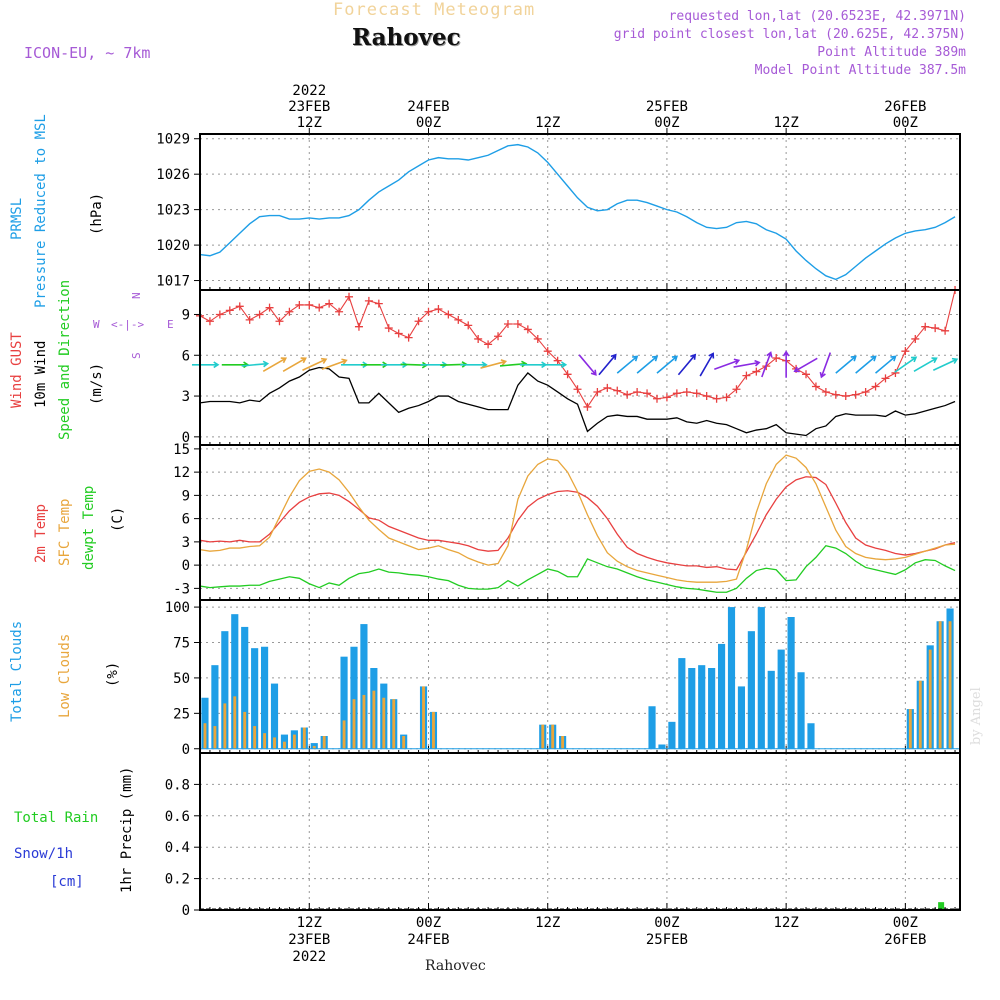 The height and width of the screenshot is (1000, 1000). Describe the element at coordinates (186, 356) in the screenshot. I see `y-tick-label: 6` at that location.